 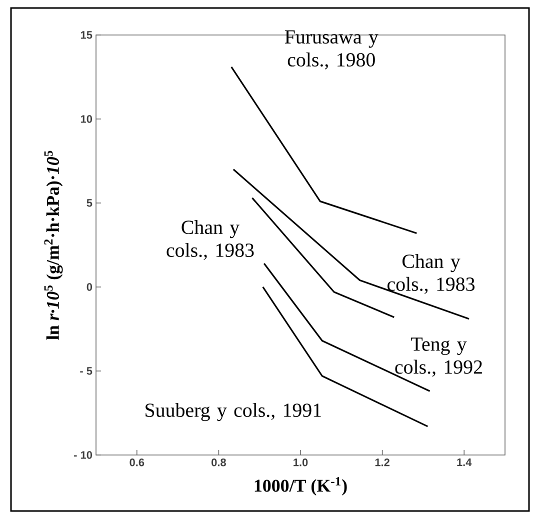 What do you see at coordinates (233, 412) in the screenshot?
I see `series-label: Suuberg y cols., 1991` at bounding box center [233, 412].